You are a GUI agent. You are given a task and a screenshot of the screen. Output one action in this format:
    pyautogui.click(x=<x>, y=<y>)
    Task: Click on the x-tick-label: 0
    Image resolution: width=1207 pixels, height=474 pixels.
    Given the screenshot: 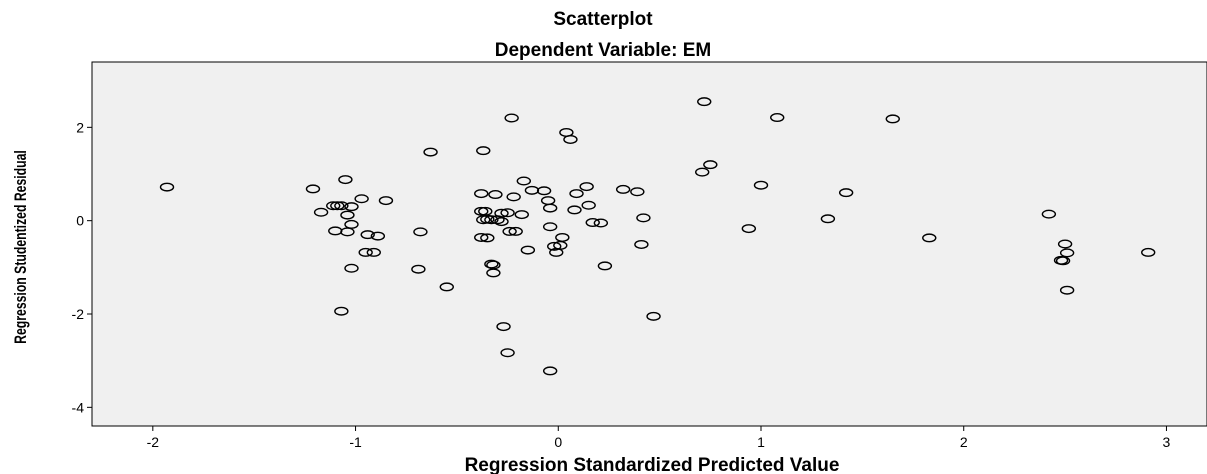 What is the action you would take?
    pyautogui.click(x=558, y=442)
    